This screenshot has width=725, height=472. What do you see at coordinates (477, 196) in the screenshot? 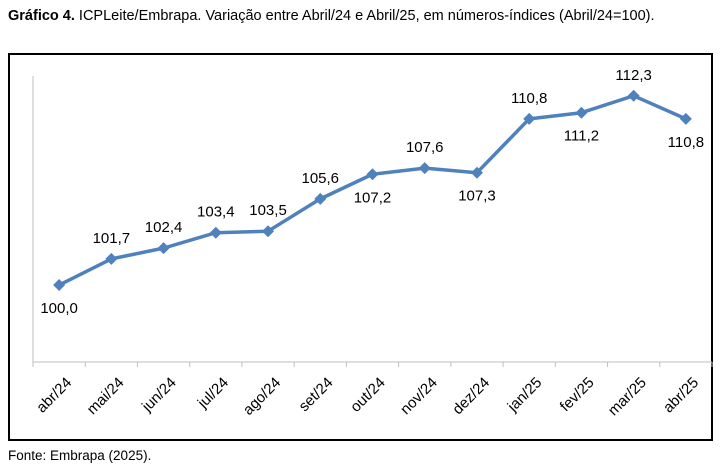
I see `data-label: 107,3` at bounding box center [477, 196].